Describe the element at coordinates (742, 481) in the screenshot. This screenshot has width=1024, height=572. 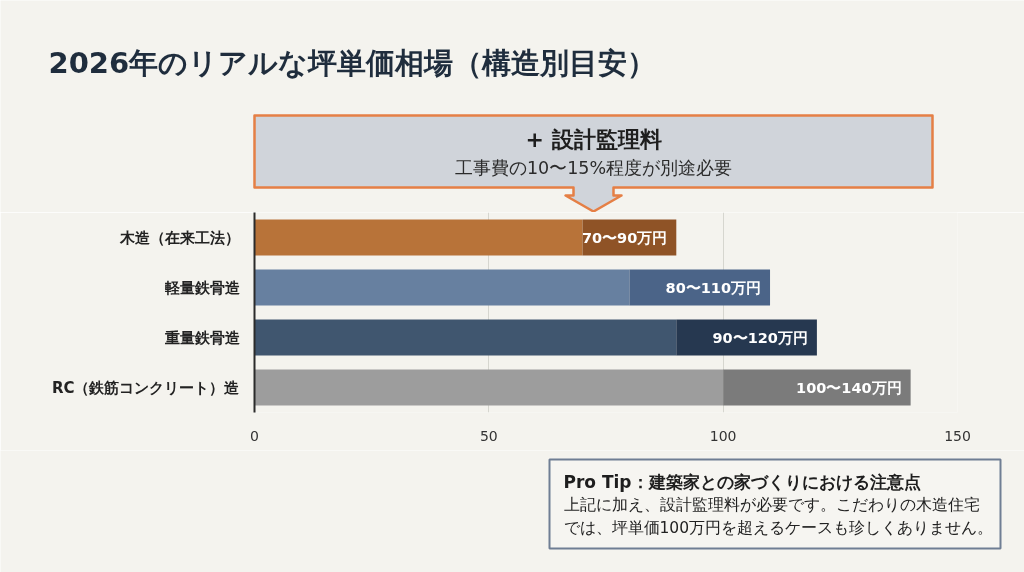
I see `text: Pro Tip：建築家との家づくりにおける注意点` at that location.